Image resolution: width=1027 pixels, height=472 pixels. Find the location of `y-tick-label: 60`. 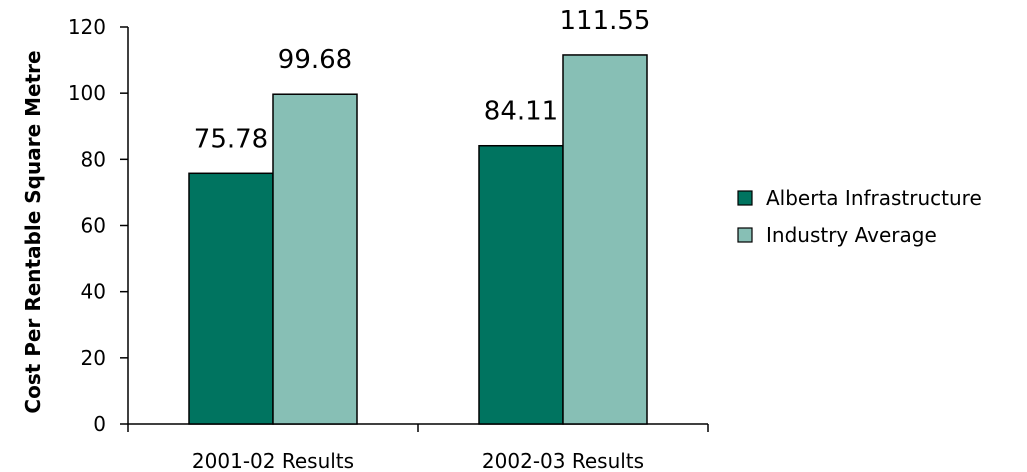

y-tick-label: 60 is located at coordinates (93, 226).